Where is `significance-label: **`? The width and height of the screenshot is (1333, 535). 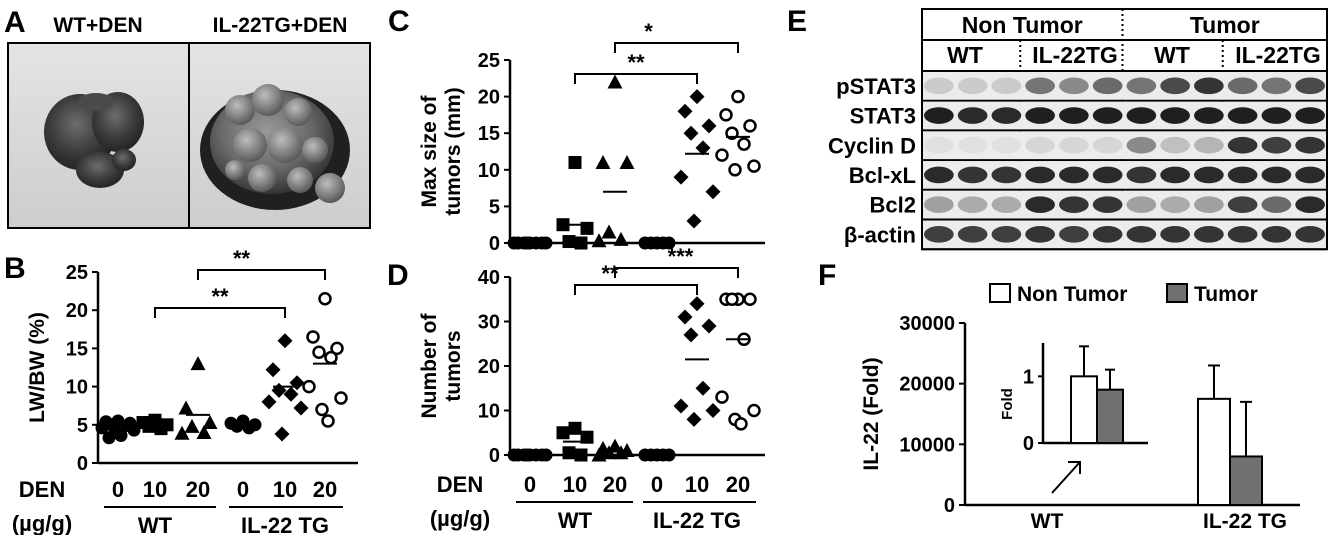
significance-label: ** is located at coordinates (636, 62).